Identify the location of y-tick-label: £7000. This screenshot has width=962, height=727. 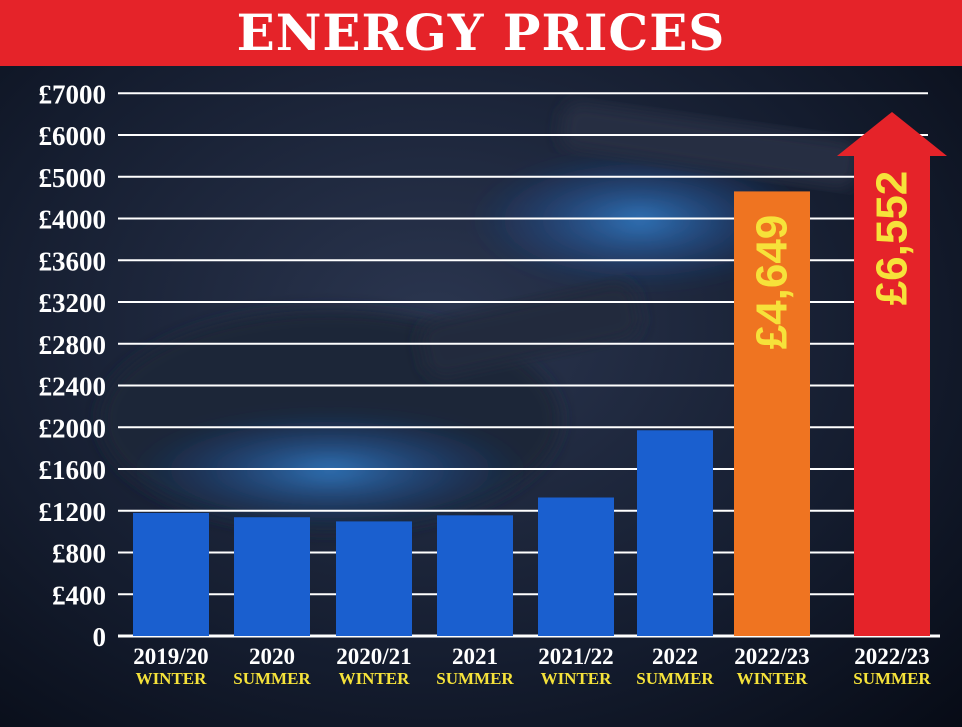
(73, 94).